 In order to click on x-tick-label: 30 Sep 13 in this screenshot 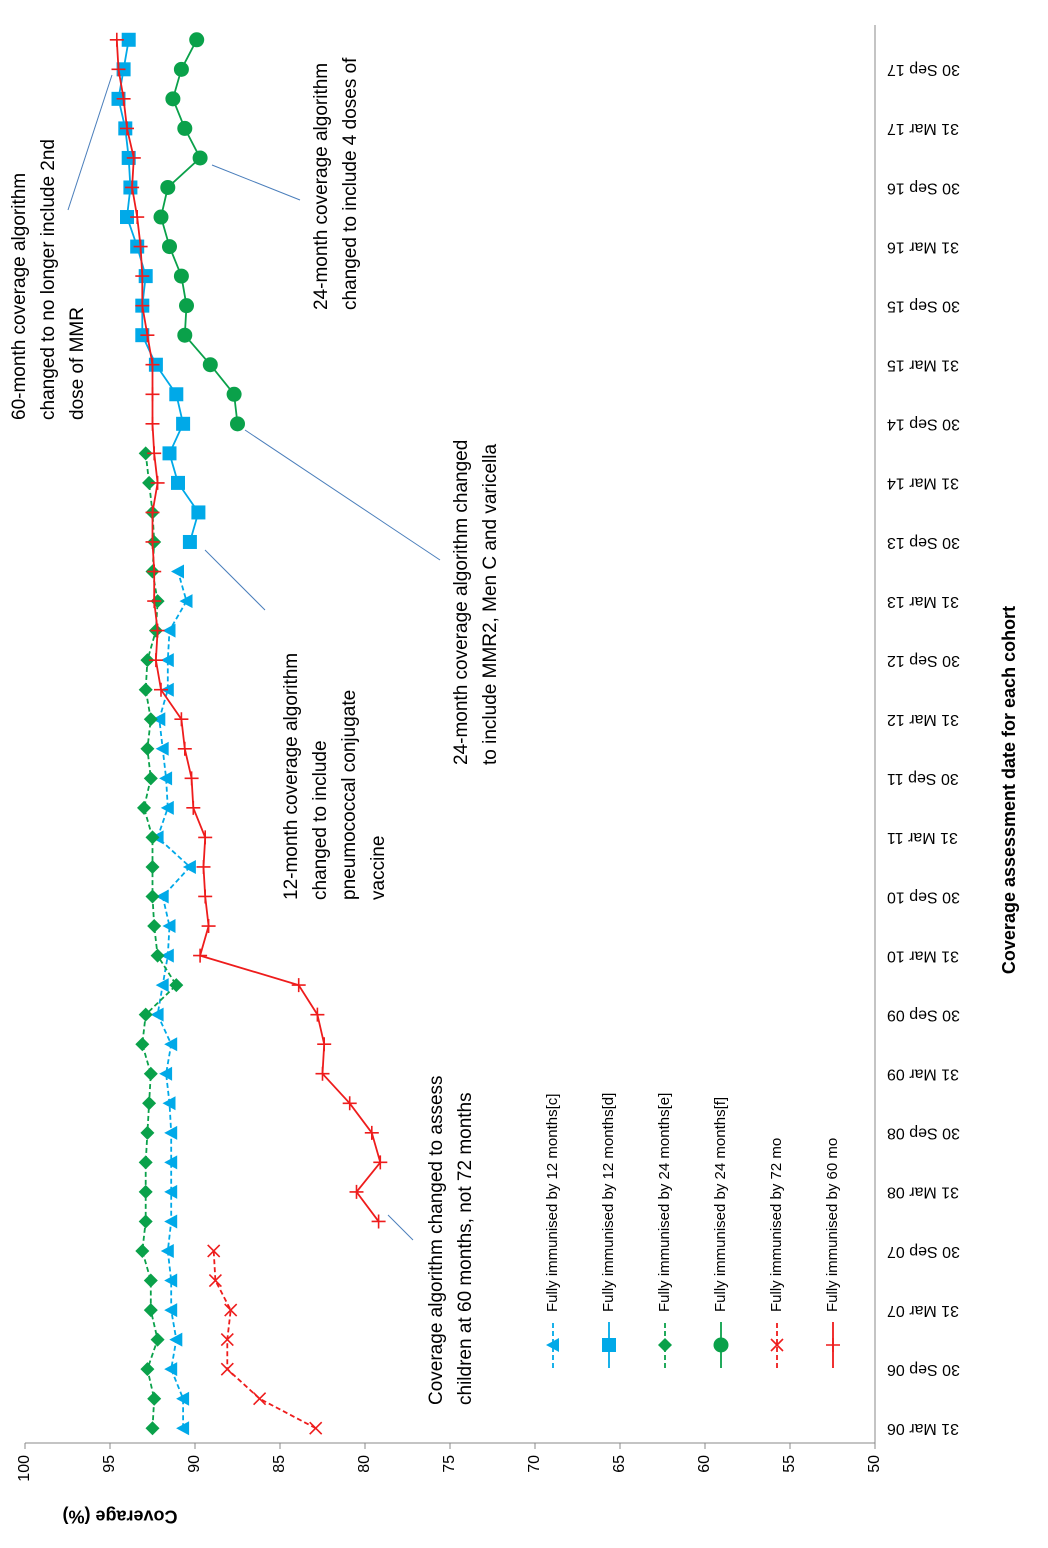, I will do `click(923, 542)`.